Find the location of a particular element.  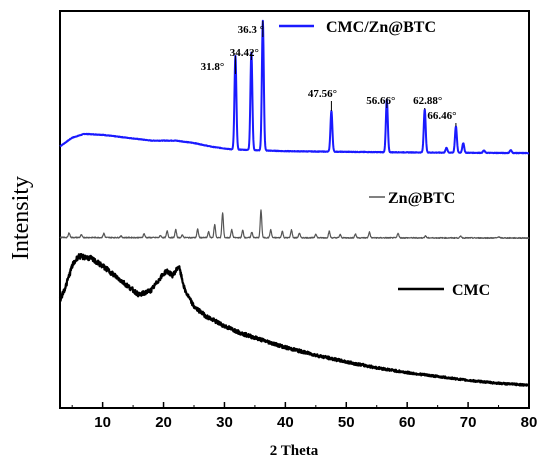

peak-label: 56.66° is located at coordinates (380, 101).